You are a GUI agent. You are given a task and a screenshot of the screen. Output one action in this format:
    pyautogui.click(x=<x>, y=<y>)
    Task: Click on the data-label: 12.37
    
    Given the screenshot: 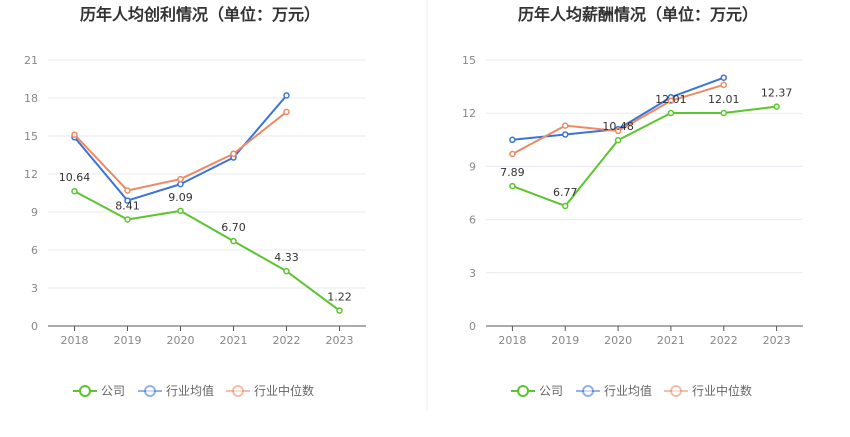 What is the action you would take?
    pyautogui.click(x=777, y=93)
    